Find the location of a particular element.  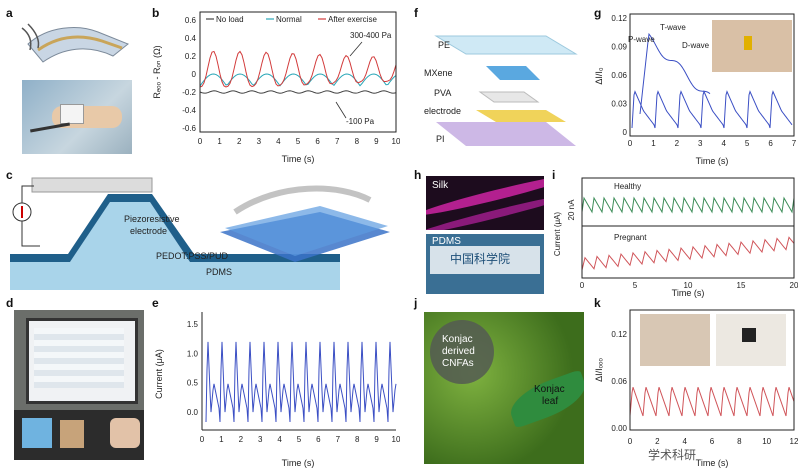

b-series-no-load is located at coordinates (298, 92).